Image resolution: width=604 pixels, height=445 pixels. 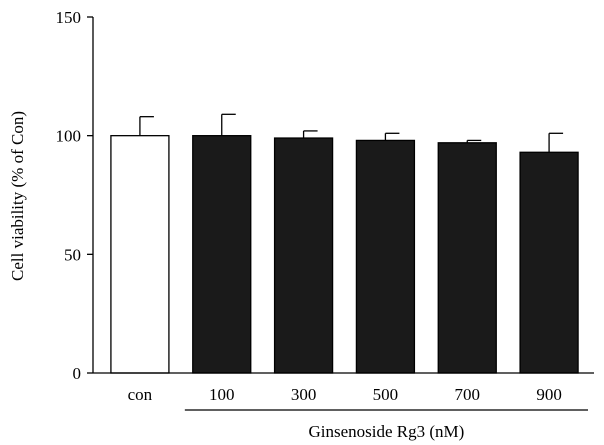 What do you see at coordinates (69, 17) in the screenshot?
I see `y-tick-label: 150` at bounding box center [69, 17].